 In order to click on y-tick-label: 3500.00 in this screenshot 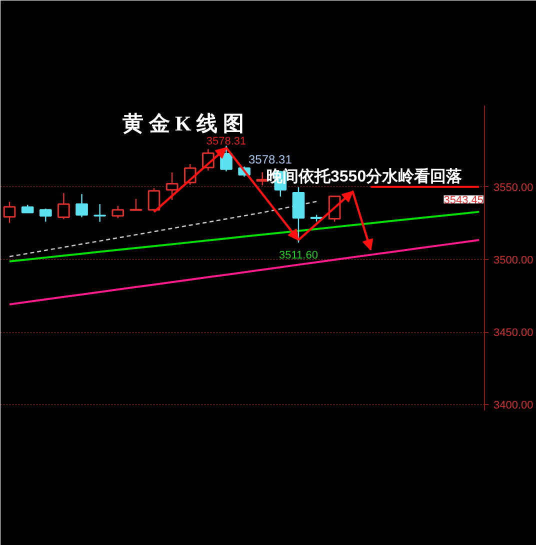, I will do `click(514, 260)`.